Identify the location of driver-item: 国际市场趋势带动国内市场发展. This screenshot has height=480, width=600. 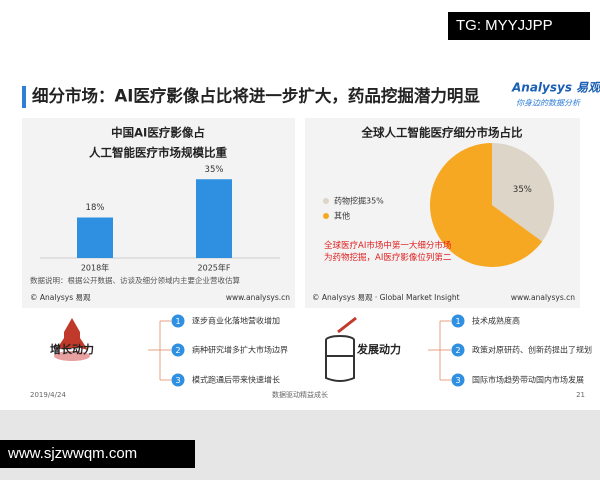
(528, 380).